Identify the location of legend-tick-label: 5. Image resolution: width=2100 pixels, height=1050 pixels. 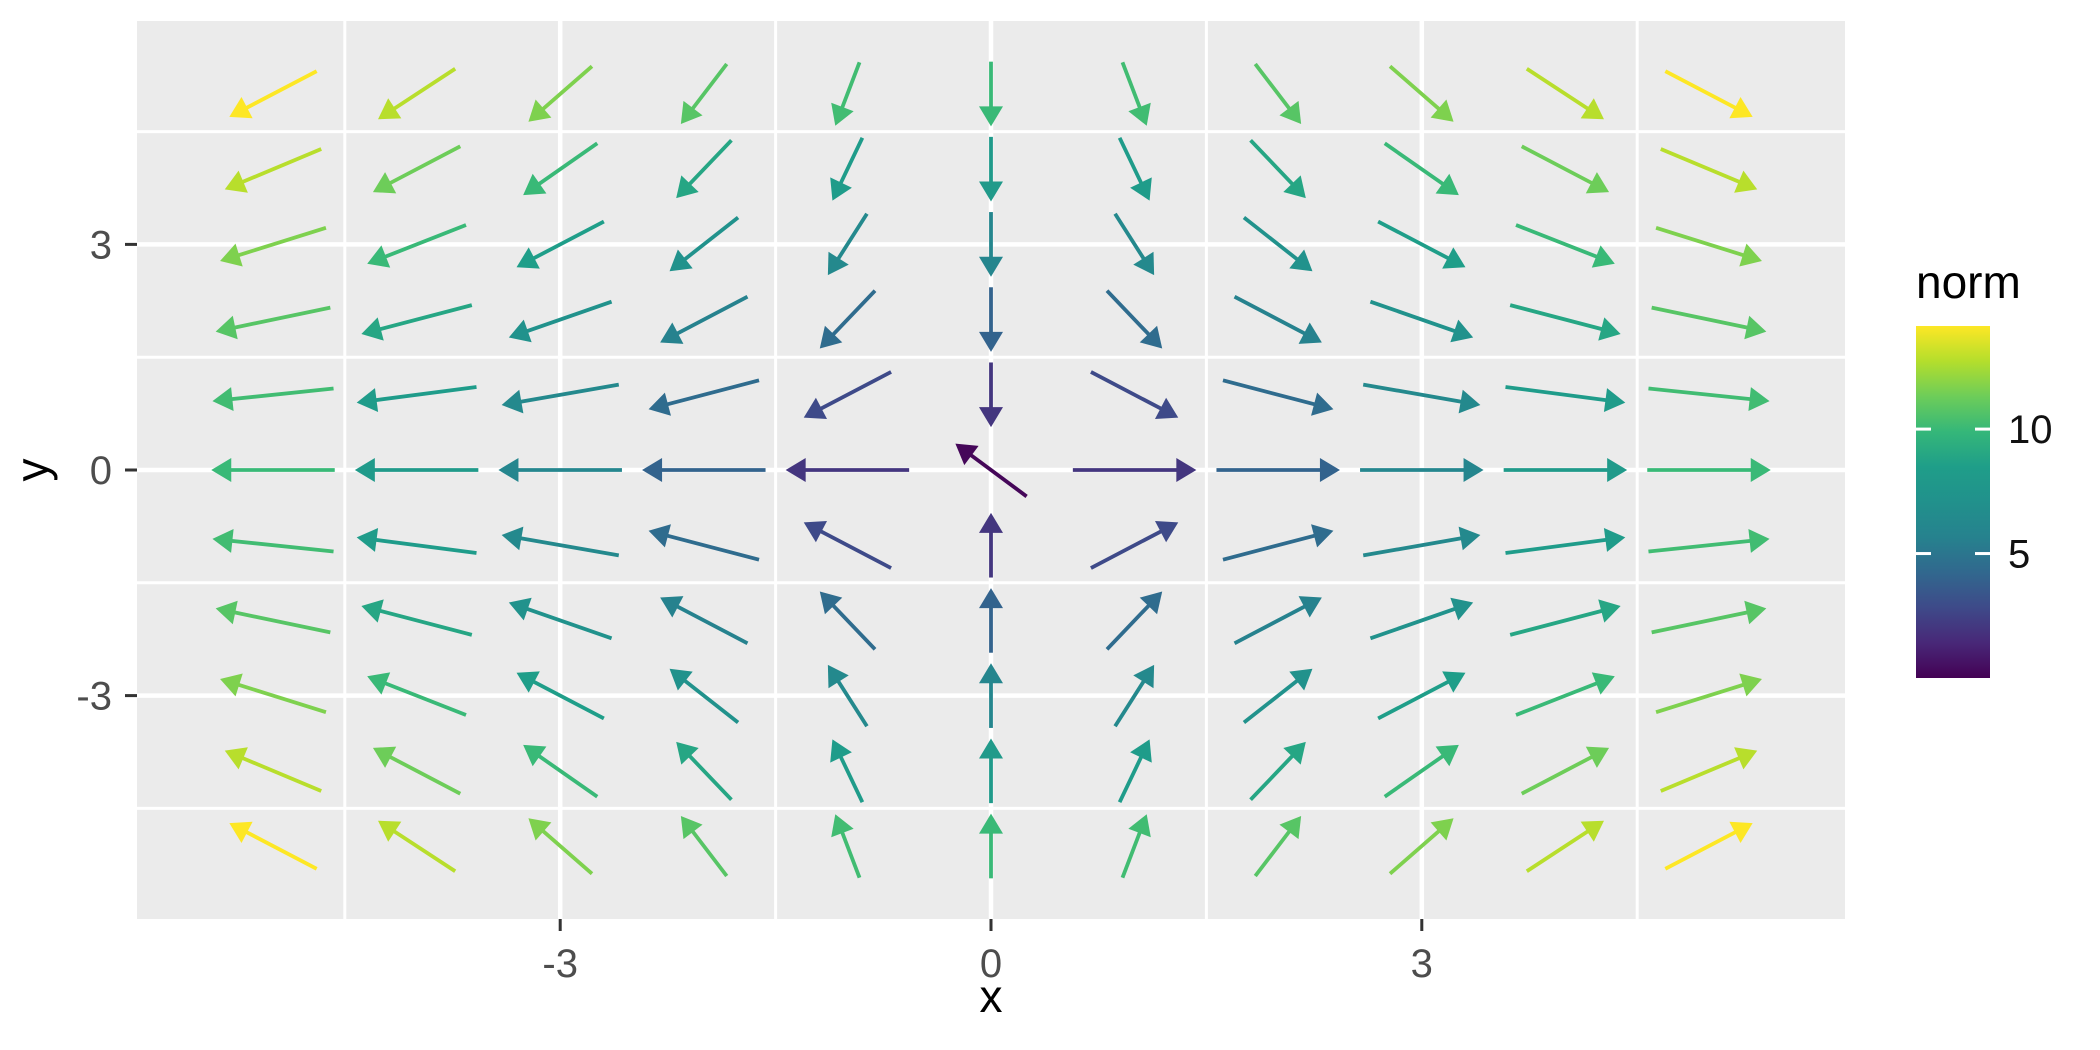
(2019, 555).